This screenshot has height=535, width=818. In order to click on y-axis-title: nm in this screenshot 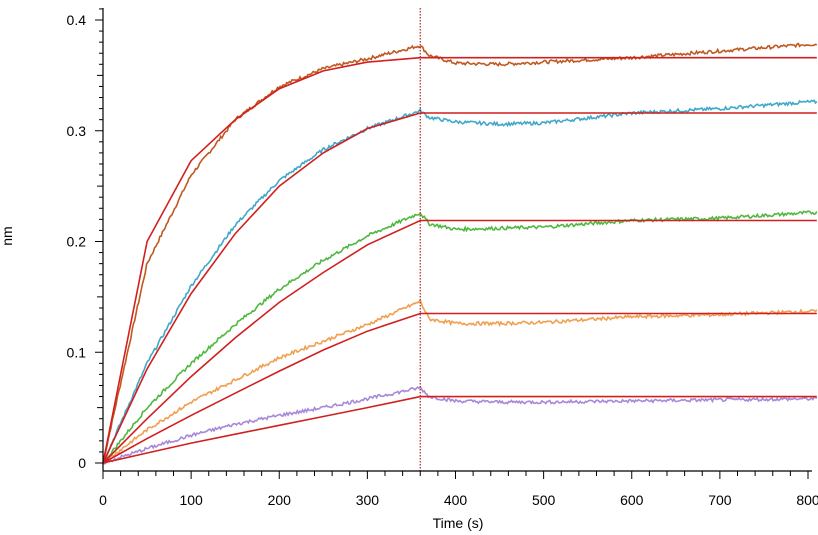, I will do `click(7, 235)`.